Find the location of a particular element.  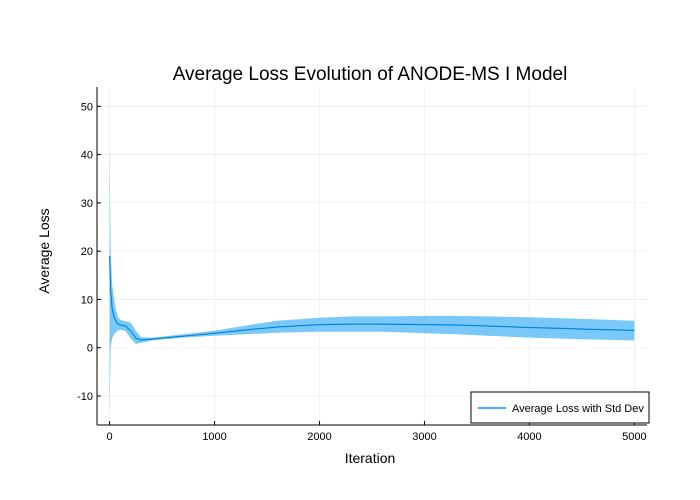

x-tick-label: 1000 is located at coordinates (214, 437).